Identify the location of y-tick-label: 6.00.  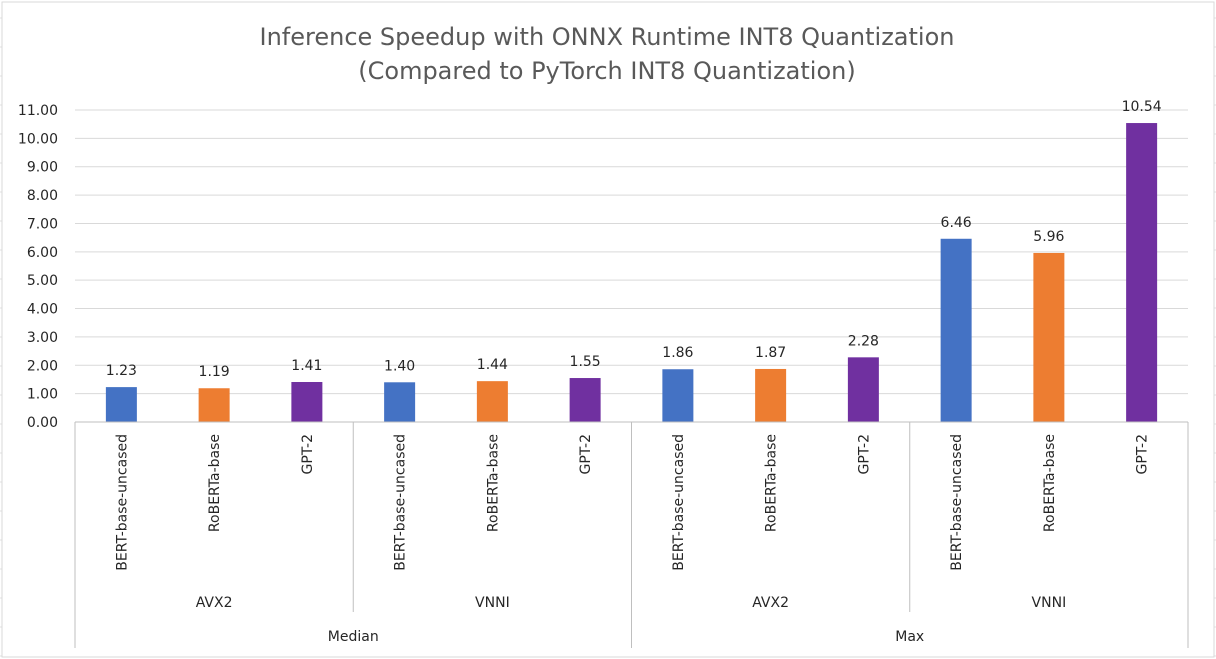
(42, 253).